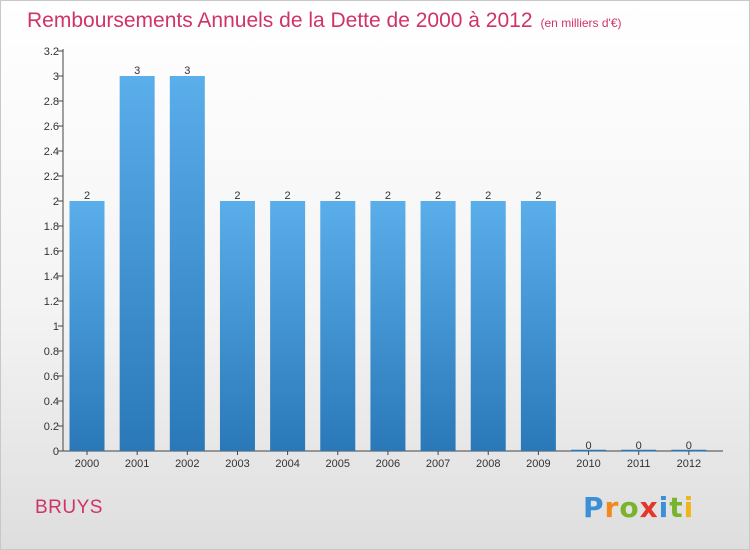  I want to click on bar-2003, so click(237, 326).